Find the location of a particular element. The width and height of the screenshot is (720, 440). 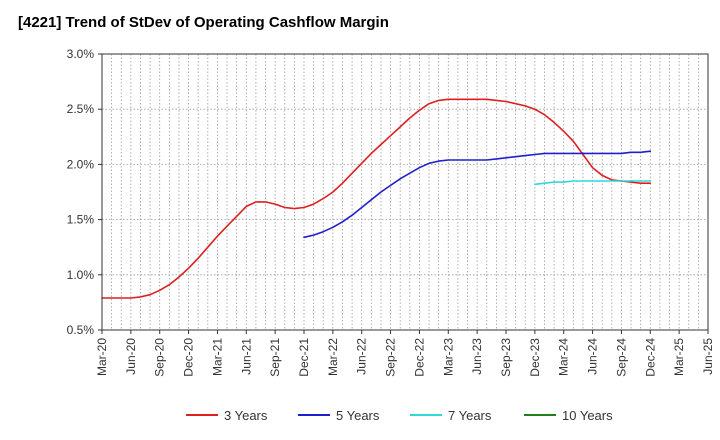

x-tick-label: Dec-23 is located at coordinates (535, 357).